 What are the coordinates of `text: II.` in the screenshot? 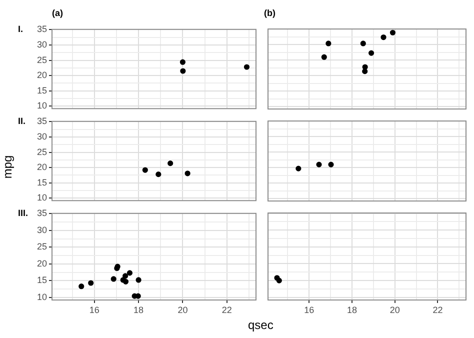 It's located at (22, 121).